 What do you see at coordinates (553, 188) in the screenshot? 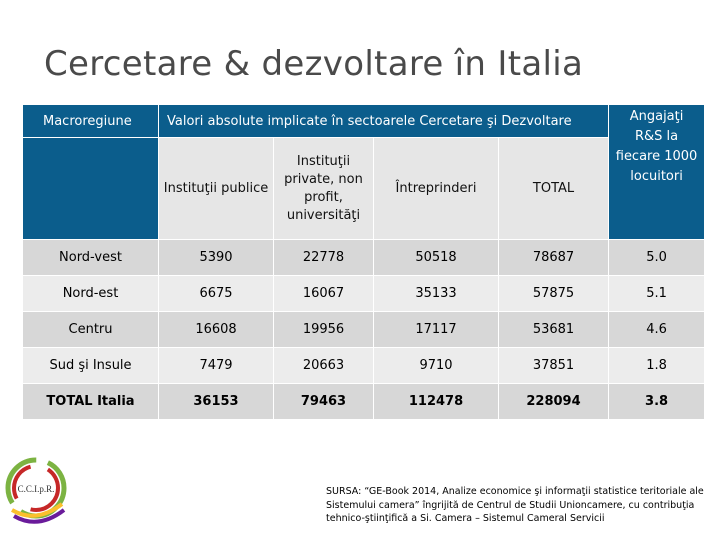
I see `subheader-total: TOTAL` at bounding box center [553, 188].